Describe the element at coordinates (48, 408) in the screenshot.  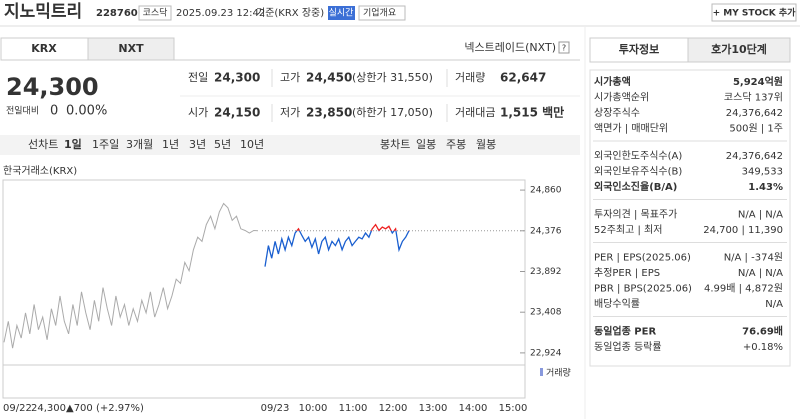
I see `prev-price: 24,300` at that location.